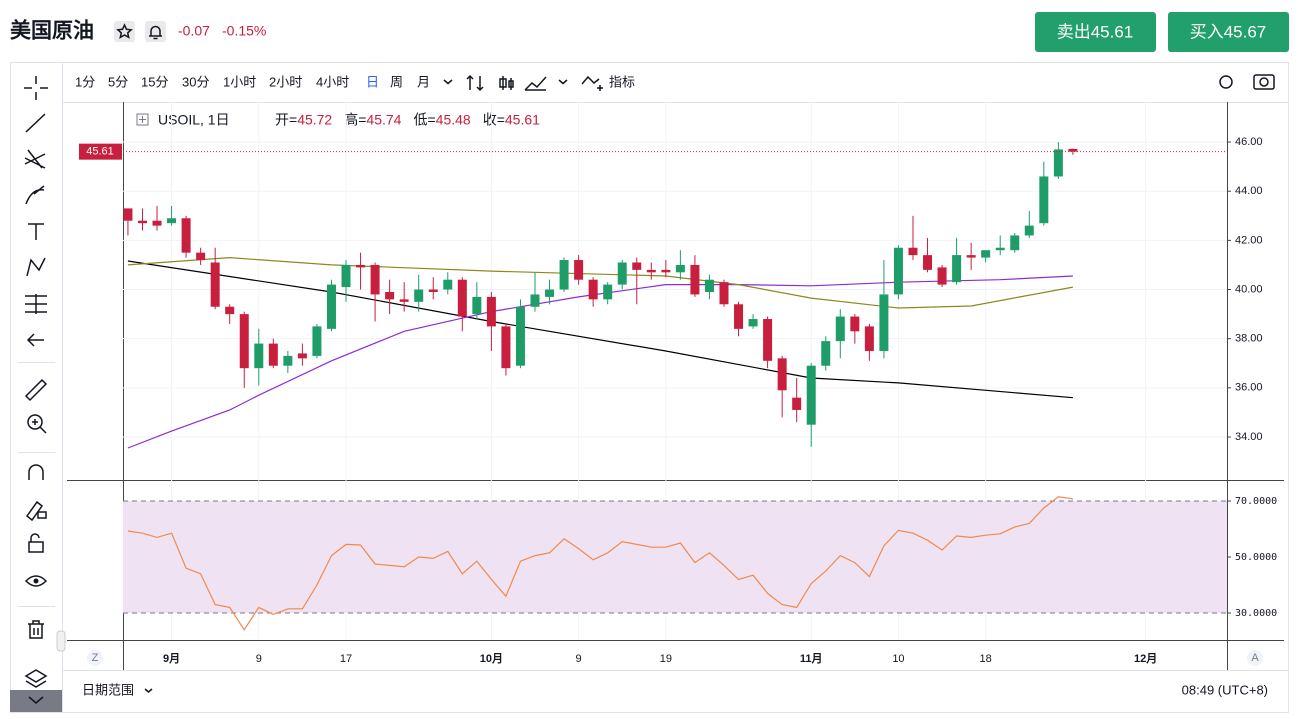 The image size is (1315, 719). Describe the element at coordinates (898, 659) in the screenshot. I see `x-tick-label: 10` at that location.